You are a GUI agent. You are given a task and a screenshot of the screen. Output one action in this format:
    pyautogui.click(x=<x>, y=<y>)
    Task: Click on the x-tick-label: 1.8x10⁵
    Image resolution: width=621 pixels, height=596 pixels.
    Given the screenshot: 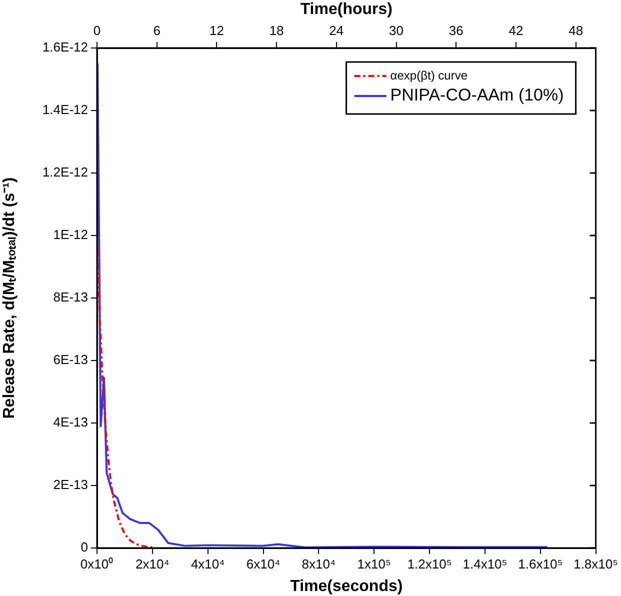 What is the action you would take?
    pyautogui.click(x=596, y=564)
    